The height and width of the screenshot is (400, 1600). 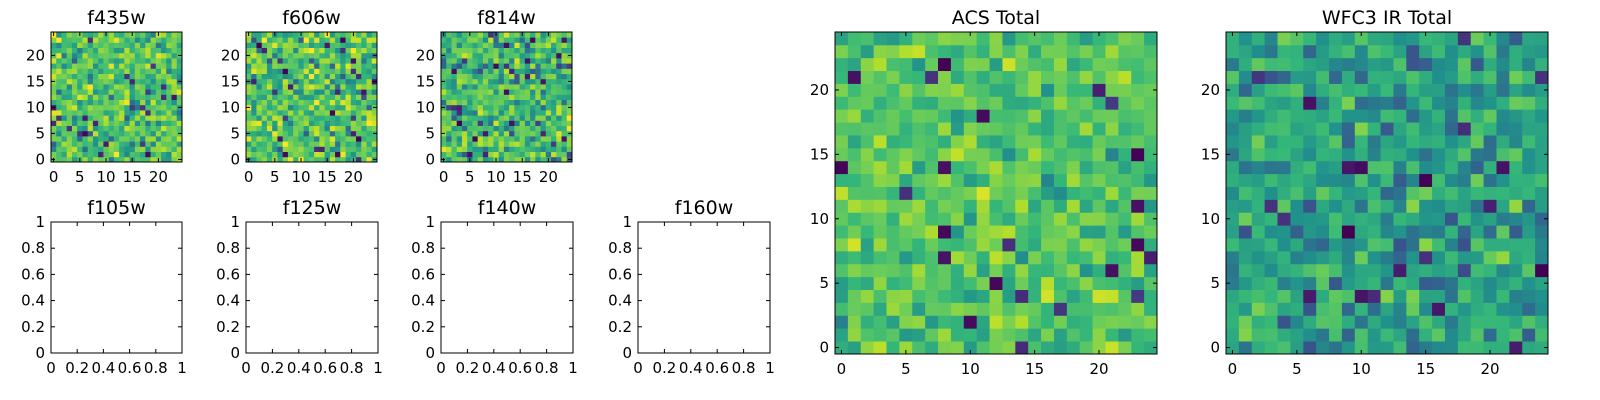 What do you see at coordinates (425, 55) in the screenshot?
I see `y-tick-label: 20` at bounding box center [425, 55].